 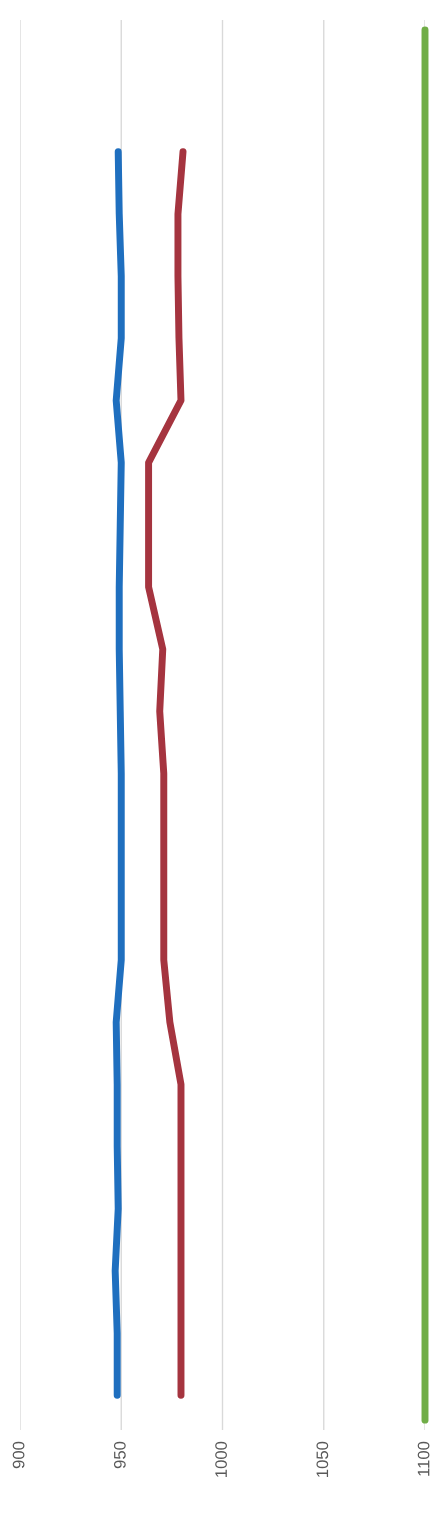 What do you see at coordinates (18, 1455) in the screenshot?
I see `x-tick-label: 900` at bounding box center [18, 1455].